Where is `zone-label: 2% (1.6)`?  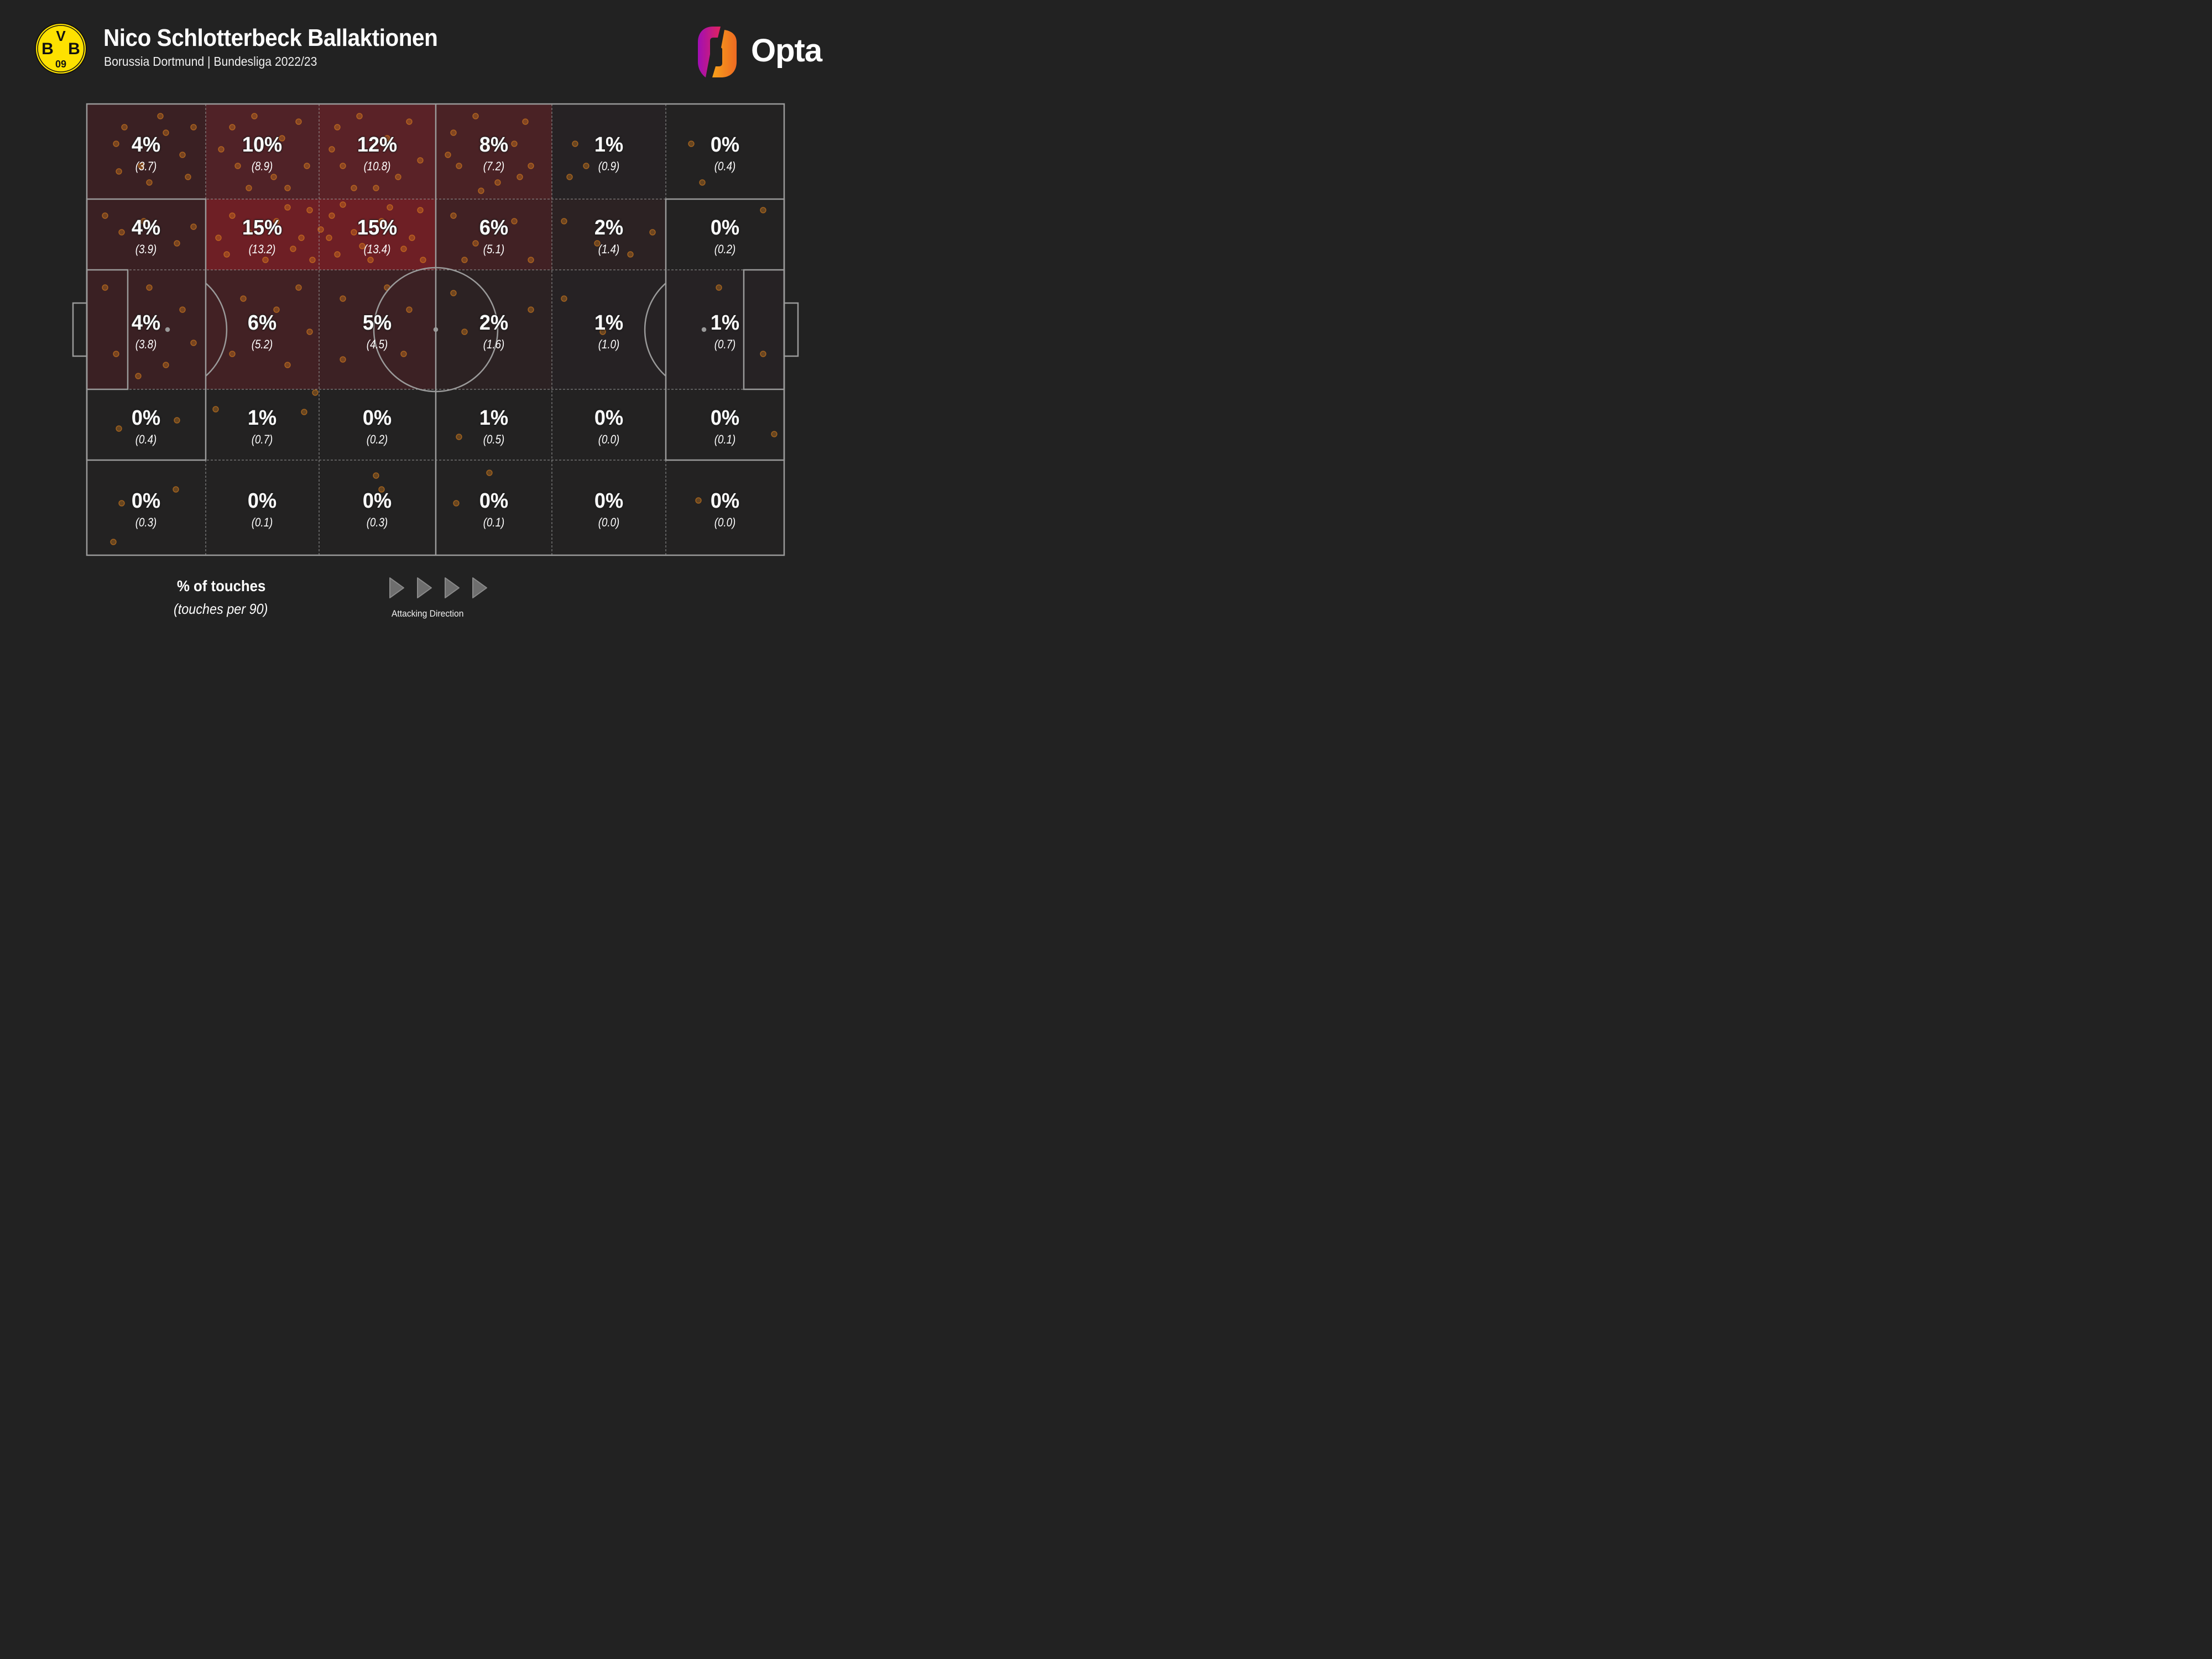
zone-label: 2% (1.6) is located at coordinates (494, 332).